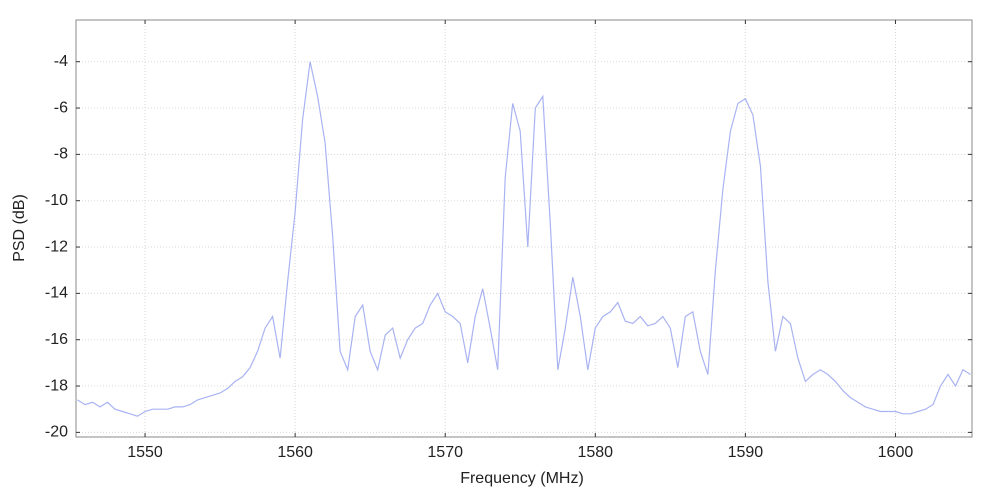  What do you see at coordinates (595, 452) in the screenshot?
I see `x-tick-label: 1580` at bounding box center [595, 452].